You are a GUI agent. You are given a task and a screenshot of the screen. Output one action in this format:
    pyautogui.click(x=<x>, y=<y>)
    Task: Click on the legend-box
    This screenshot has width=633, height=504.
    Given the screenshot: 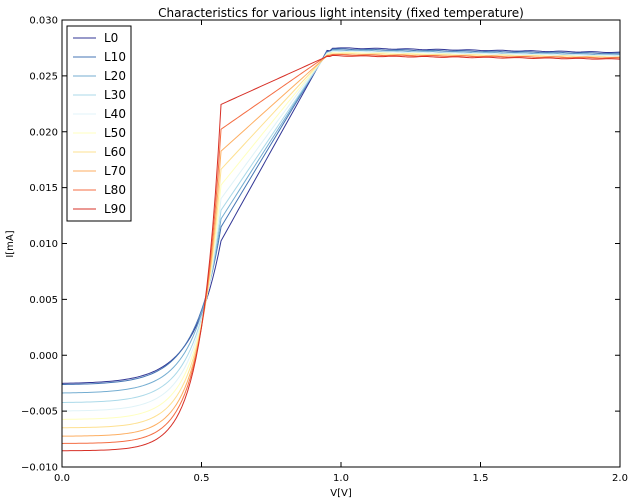 What is the action you would take?
    pyautogui.click(x=99, y=123)
    